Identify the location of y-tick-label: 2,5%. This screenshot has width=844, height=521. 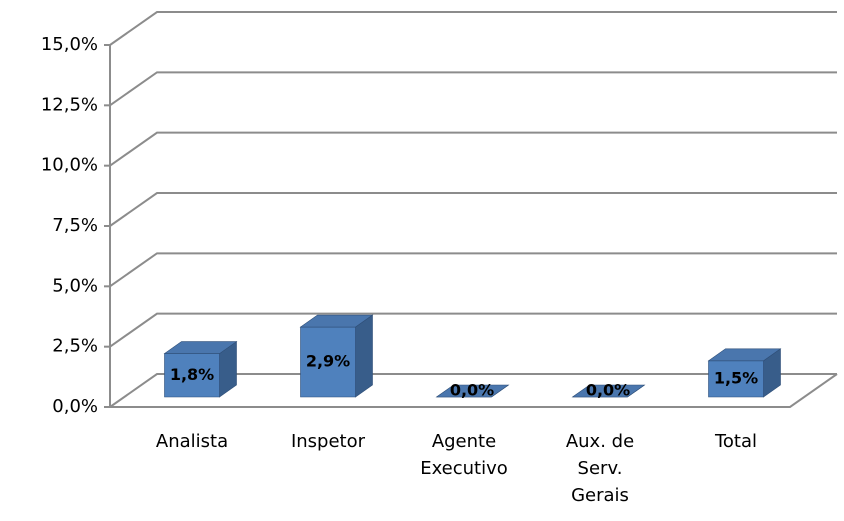
(75, 346).